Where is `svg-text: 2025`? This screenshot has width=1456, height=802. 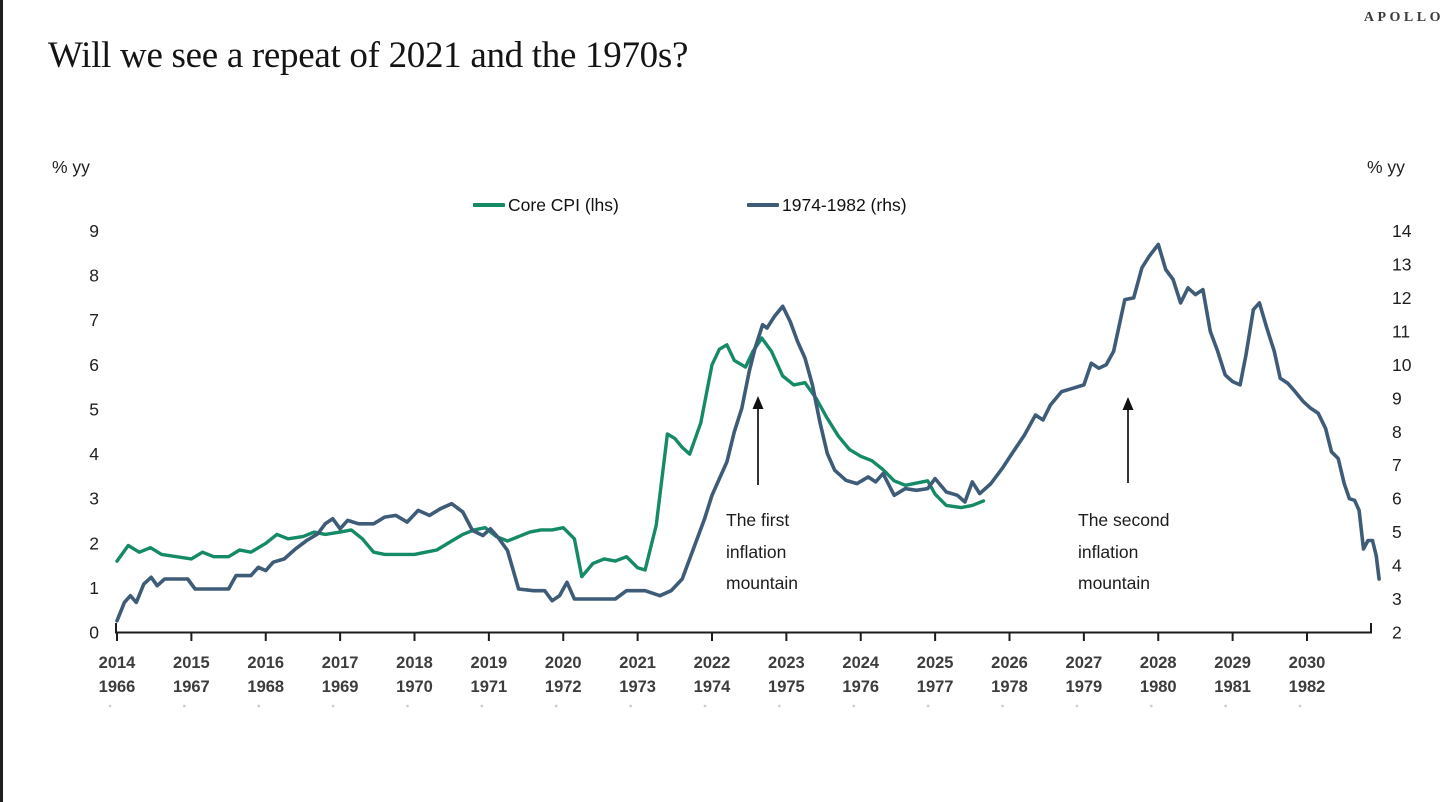 svg-text: 2025 is located at coordinates (935, 663).